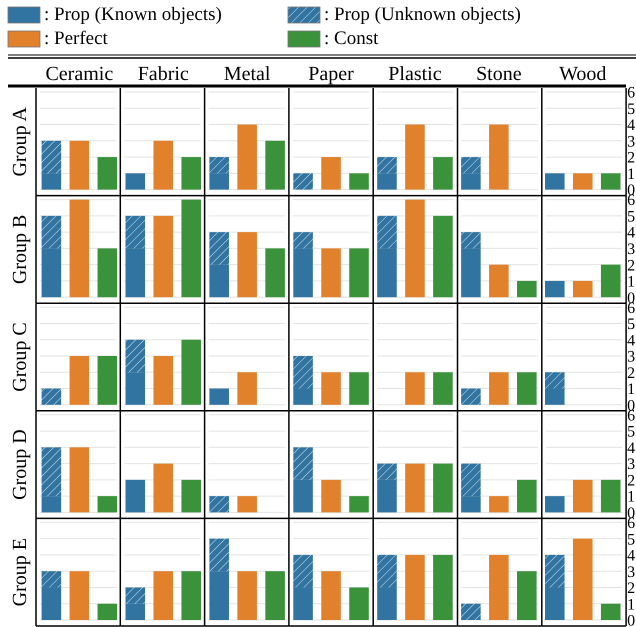 Image resolution: width=636 pixels, height=627 pixels. I want to click on x-tick-label: Fabric, so click(163, 74).